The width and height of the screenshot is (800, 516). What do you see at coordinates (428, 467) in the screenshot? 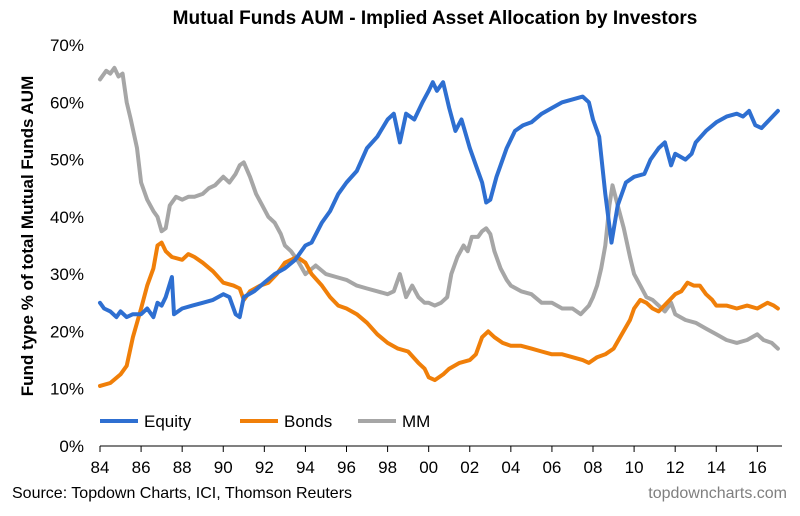
I see `x-tick-label: 00` at bounding box center [428, 467].